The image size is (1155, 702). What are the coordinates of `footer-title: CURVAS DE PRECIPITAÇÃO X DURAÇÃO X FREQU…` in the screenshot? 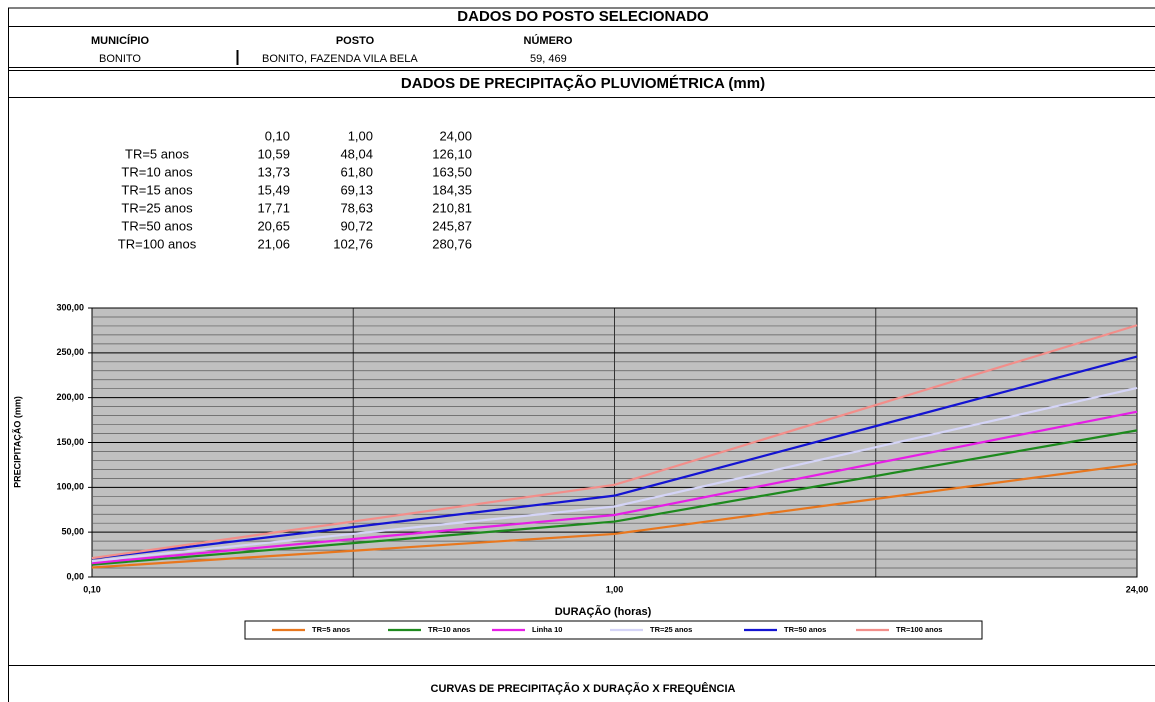 It's located at (583, 688).